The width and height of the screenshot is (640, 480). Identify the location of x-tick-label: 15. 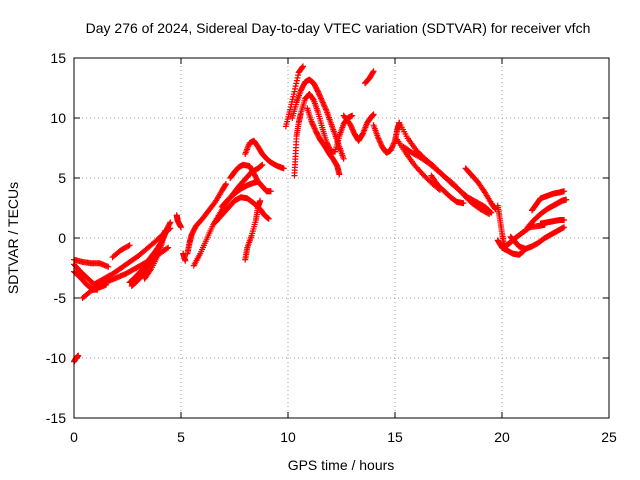
(395, 437).